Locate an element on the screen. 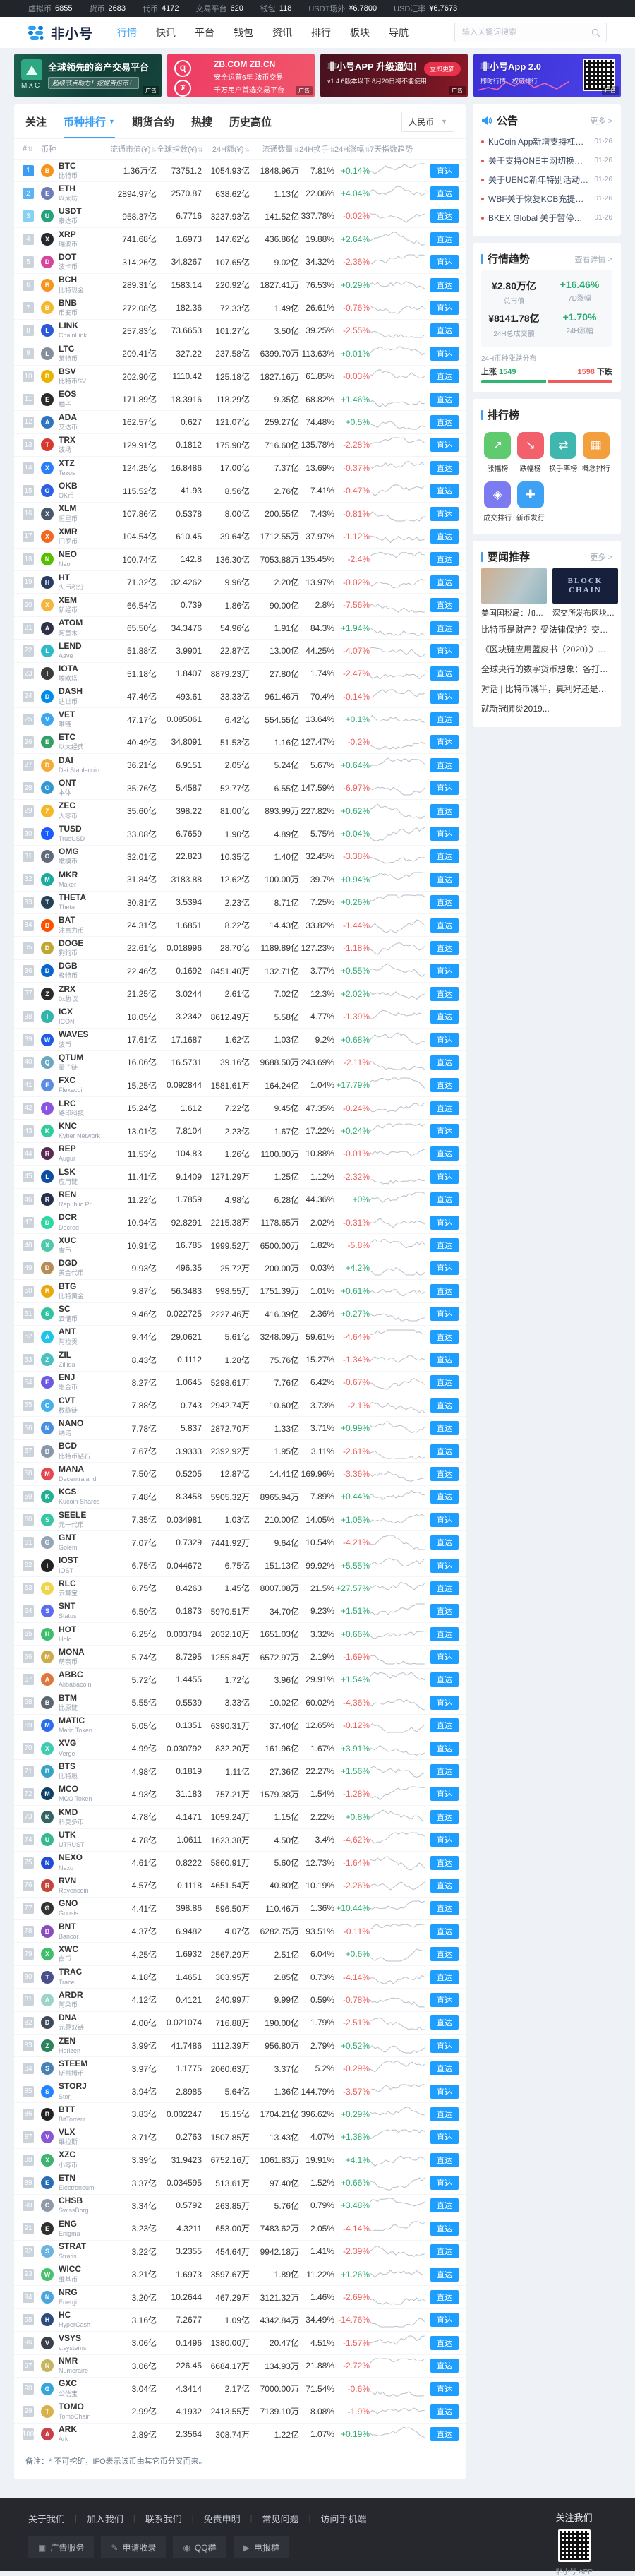  coin-cell: V VSYS v.systems is located at coordinates (75, 2343).